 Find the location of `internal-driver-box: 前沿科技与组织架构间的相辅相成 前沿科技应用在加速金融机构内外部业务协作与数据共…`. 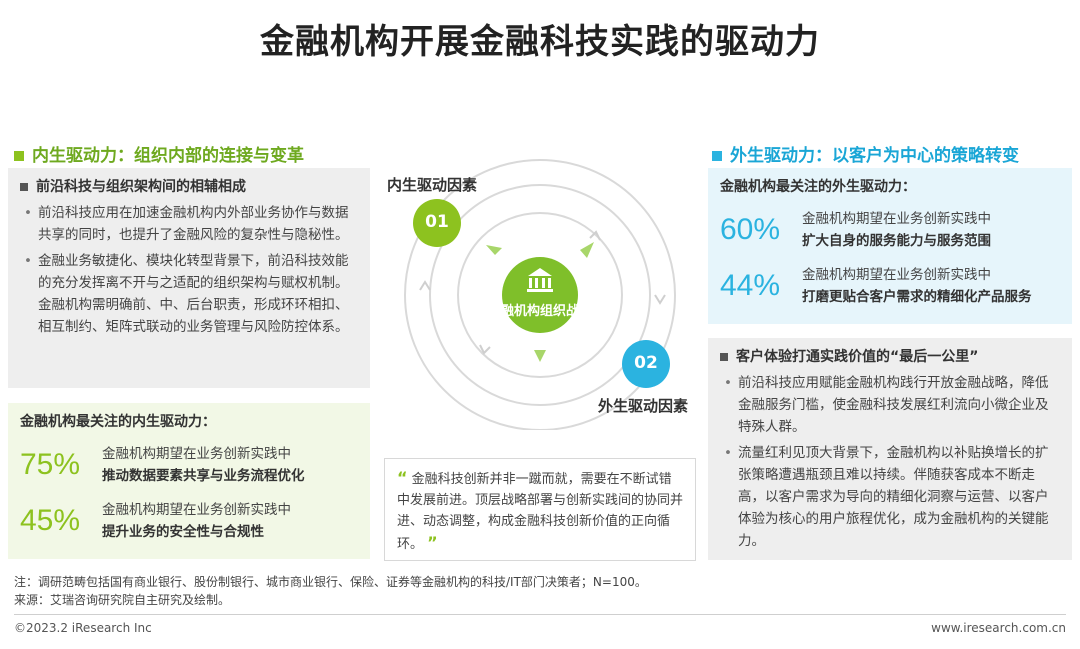

internal-driver-box: 前沿科技与组织架构间的相辅相成 前沿科技应用在加速金融机构内外部业务协作与数据共… is located at coordinates (189, 278).